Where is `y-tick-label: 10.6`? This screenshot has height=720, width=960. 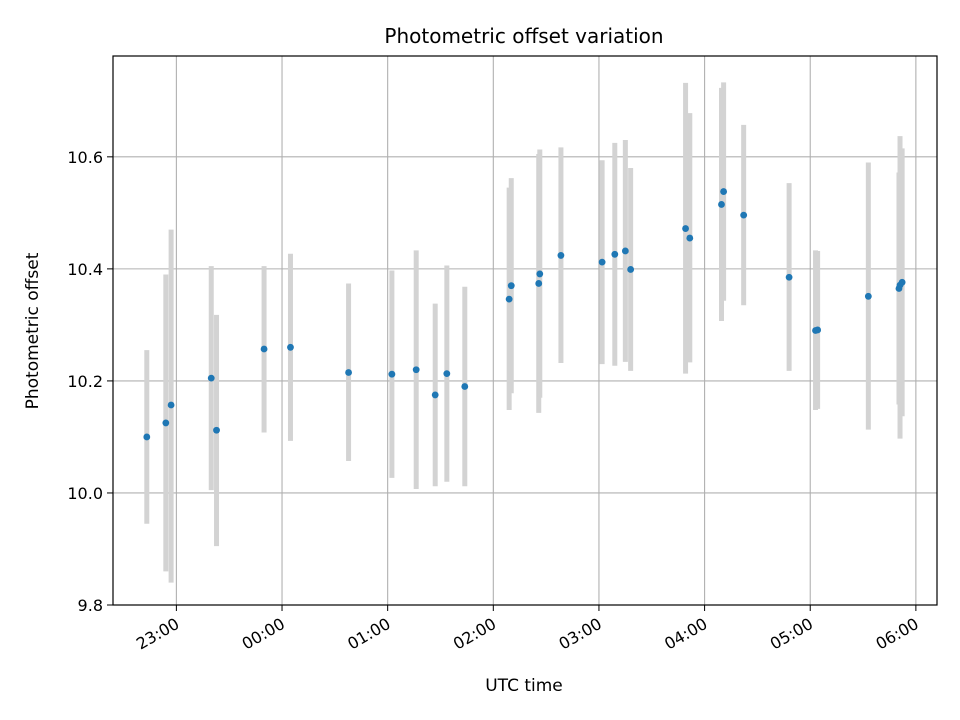 y-tick-label: 10.6 is located at coordinates (85, 157).